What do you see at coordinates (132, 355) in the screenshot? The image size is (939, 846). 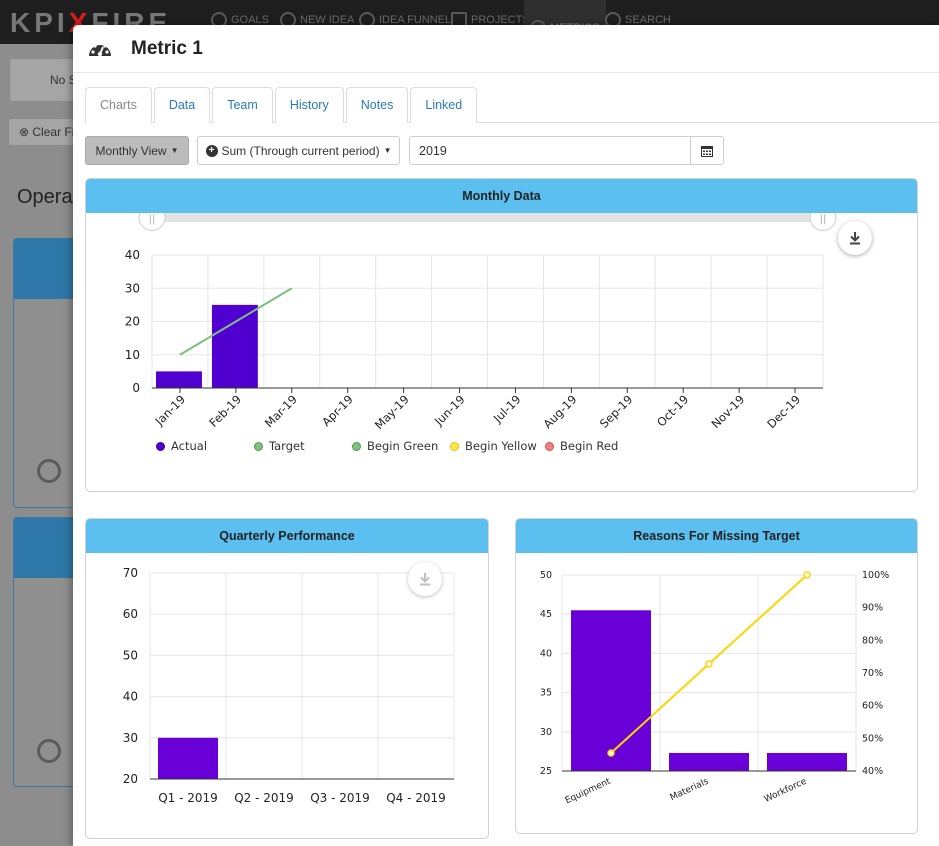 I see `y-tick-label: 10` at bounding box center [132, 355].